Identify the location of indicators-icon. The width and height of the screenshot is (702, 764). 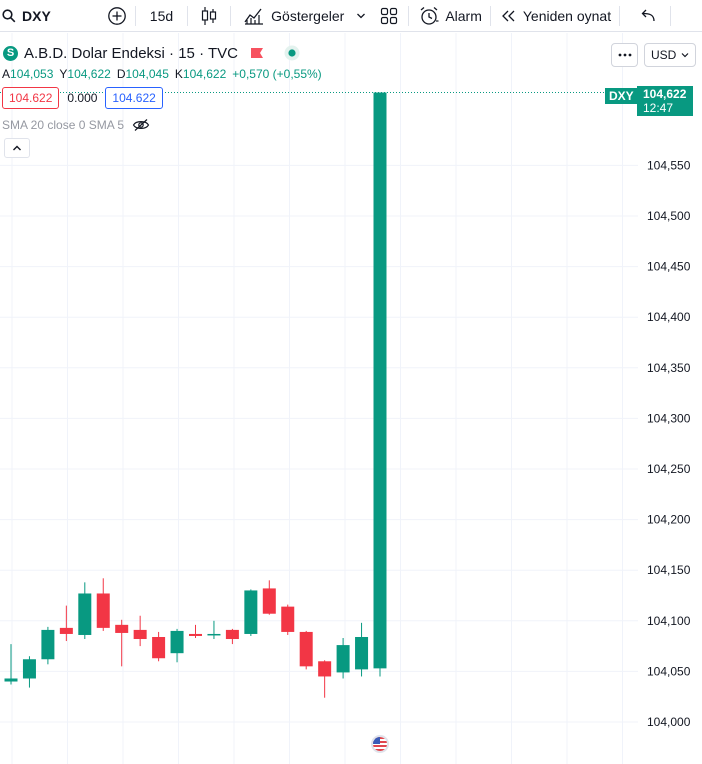
(254, 16).